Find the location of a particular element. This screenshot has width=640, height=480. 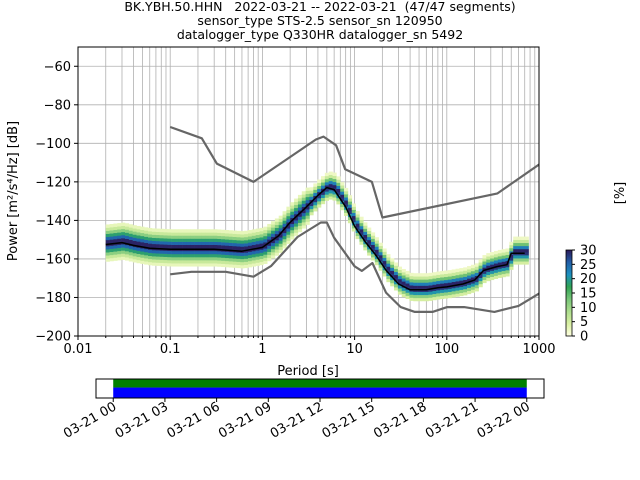

x-tick-label: 1000 is located at coordinates (538, 349).